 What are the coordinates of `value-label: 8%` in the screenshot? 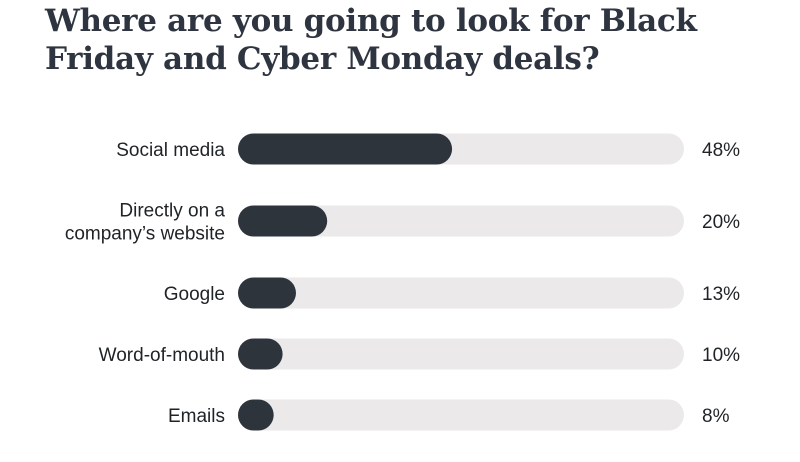 It's located at (716, 416).